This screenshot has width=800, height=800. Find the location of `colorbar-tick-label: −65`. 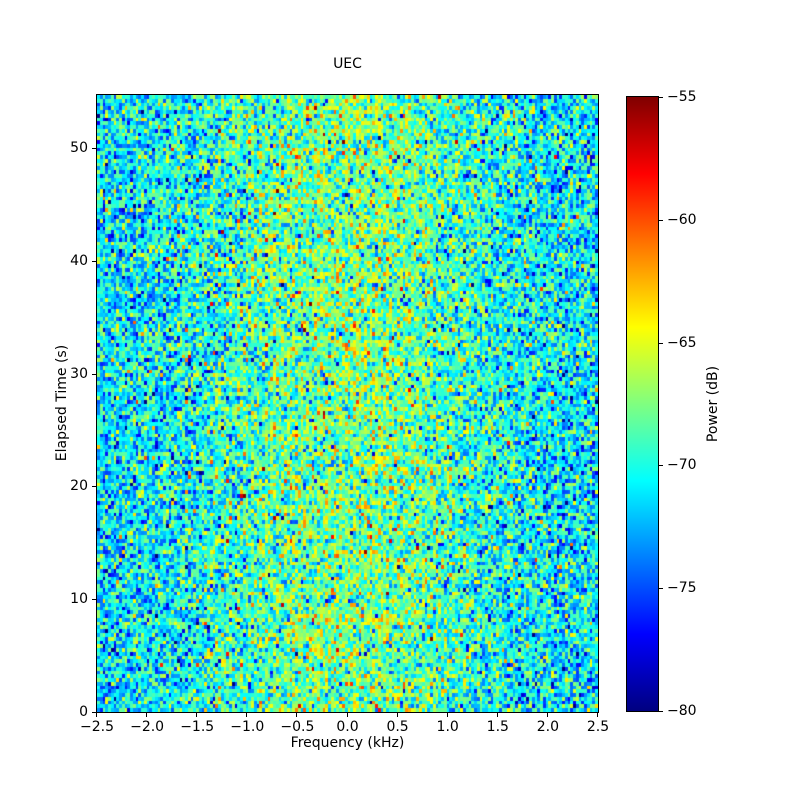

colorbar-tick-label: −65 is located at coordinates (682, 342).